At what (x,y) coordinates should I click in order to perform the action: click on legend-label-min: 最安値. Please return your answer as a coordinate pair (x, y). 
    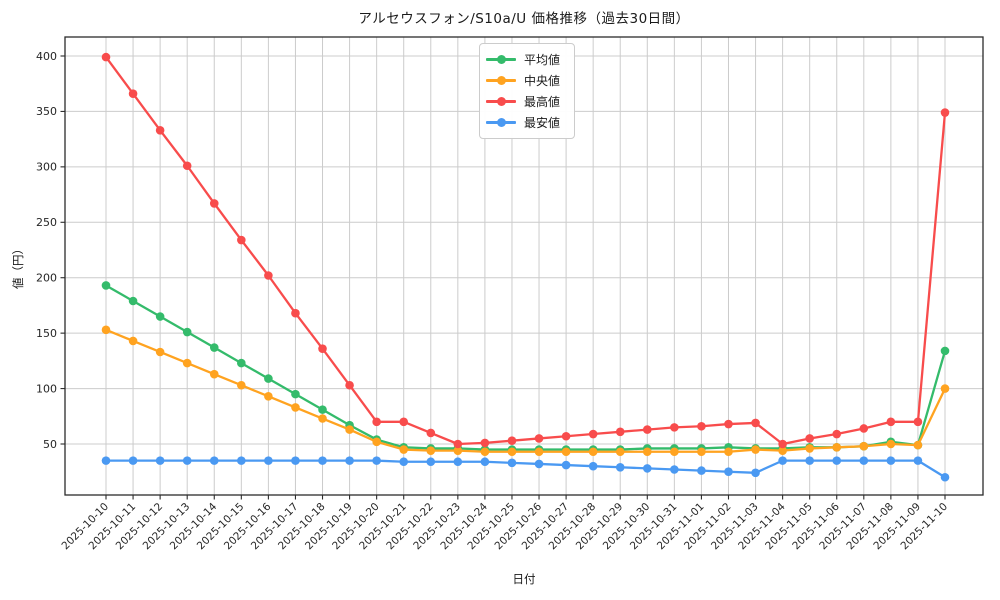
    Looking at the image, I should click on (542, 123).